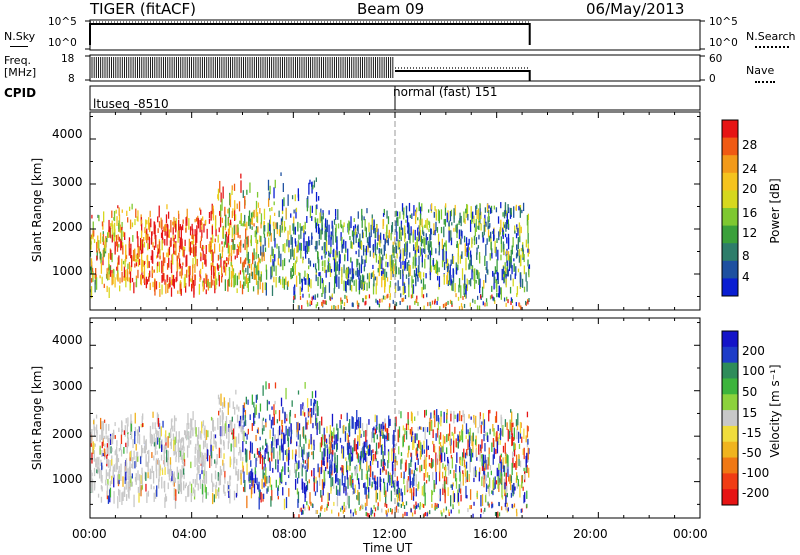 This screenshot has height=555, width=800. What do you see at coordinates (310, 241) in the screenshot?
I see `power-data` at bounding box center [310, 241].